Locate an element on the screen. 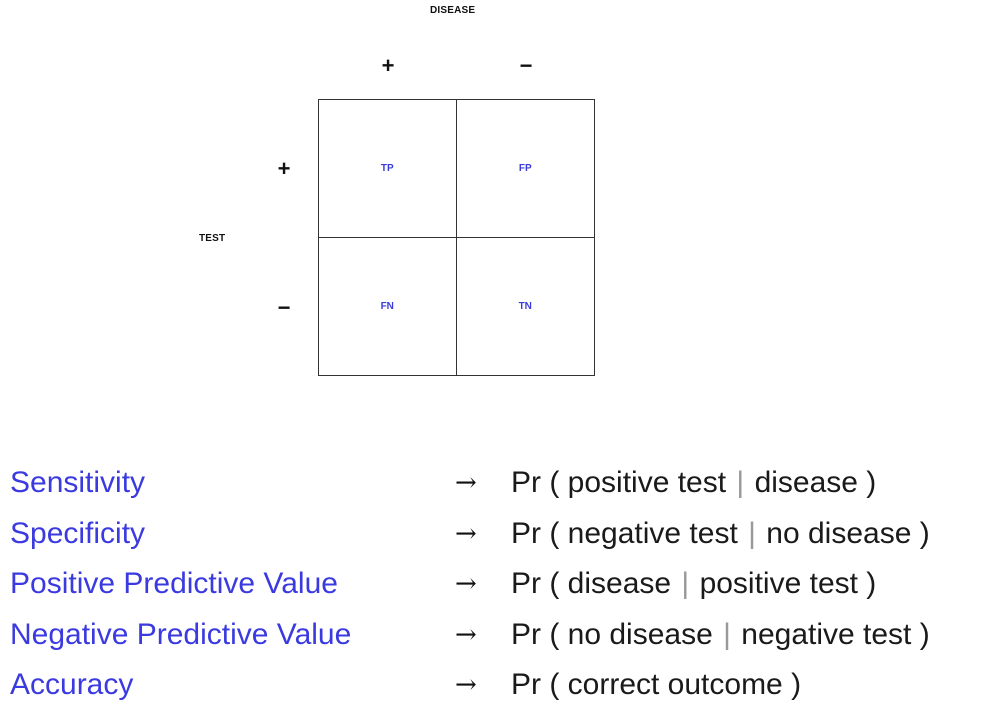  probability-formula: Pr ( disease | positive test ) is located at coordinates (693, 584).